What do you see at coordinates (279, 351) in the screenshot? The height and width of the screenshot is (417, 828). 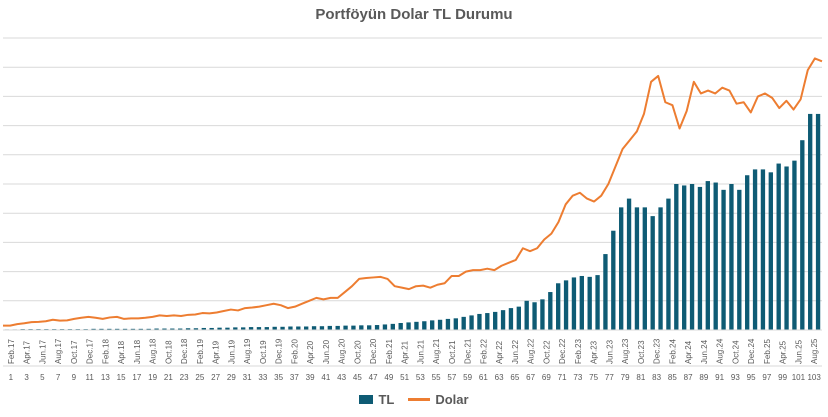 I see `x-tick-label-date: Dec.19` at bounding box center [279, 351].